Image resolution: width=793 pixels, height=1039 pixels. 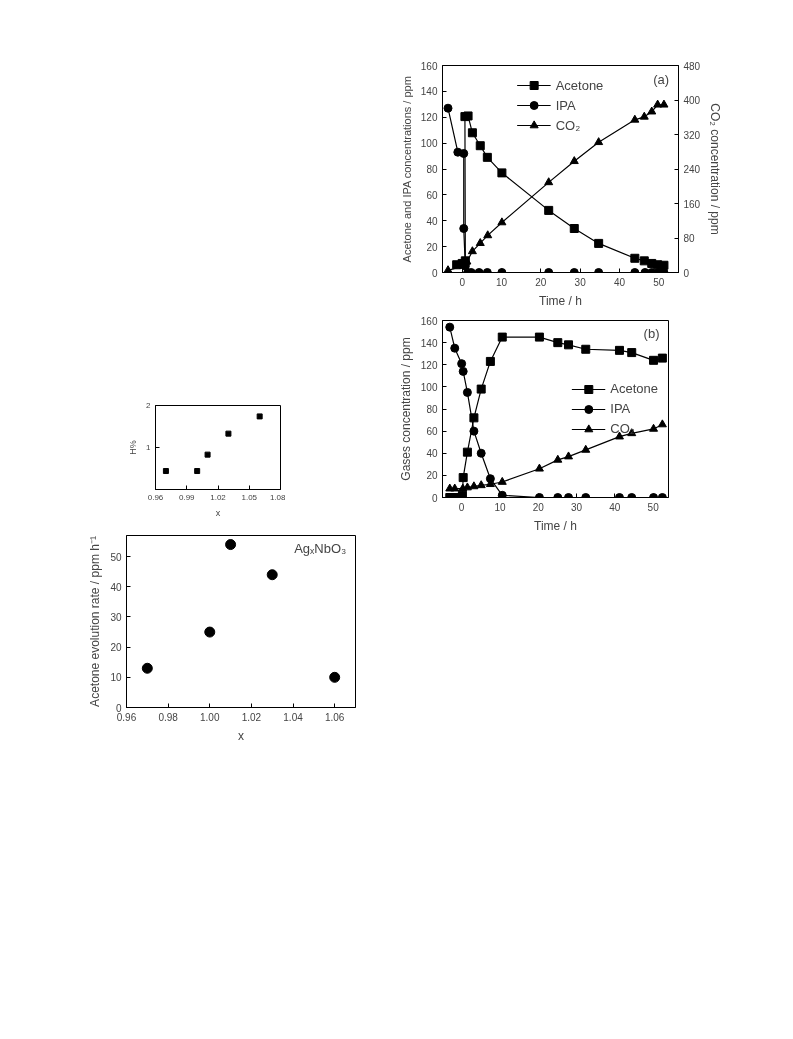 I want to click on y-tick-label: 10, so click(x=116, y=678).